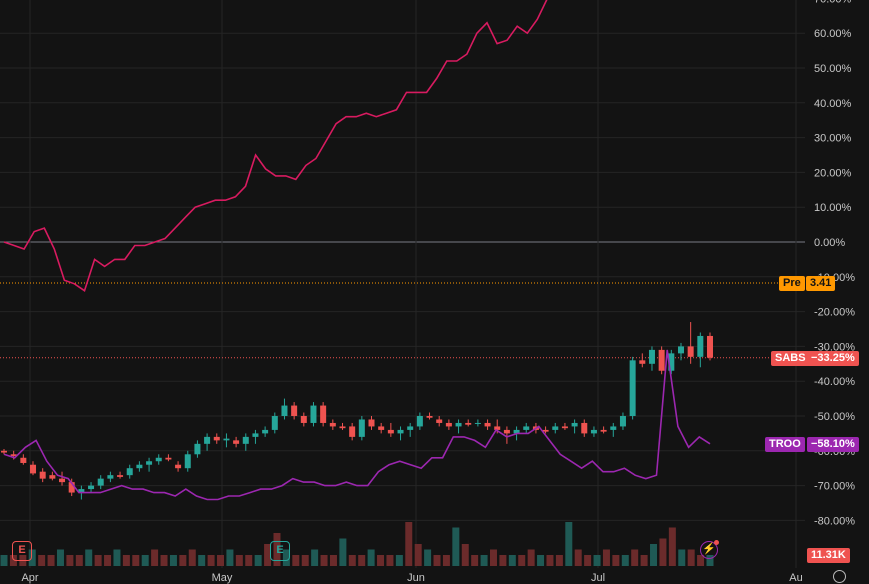 This screenshot has height=584, width=869. Describe the element at coordinates (833, 444) in the screenshot. I see `troo-value-tag: −58.10%` at that location.